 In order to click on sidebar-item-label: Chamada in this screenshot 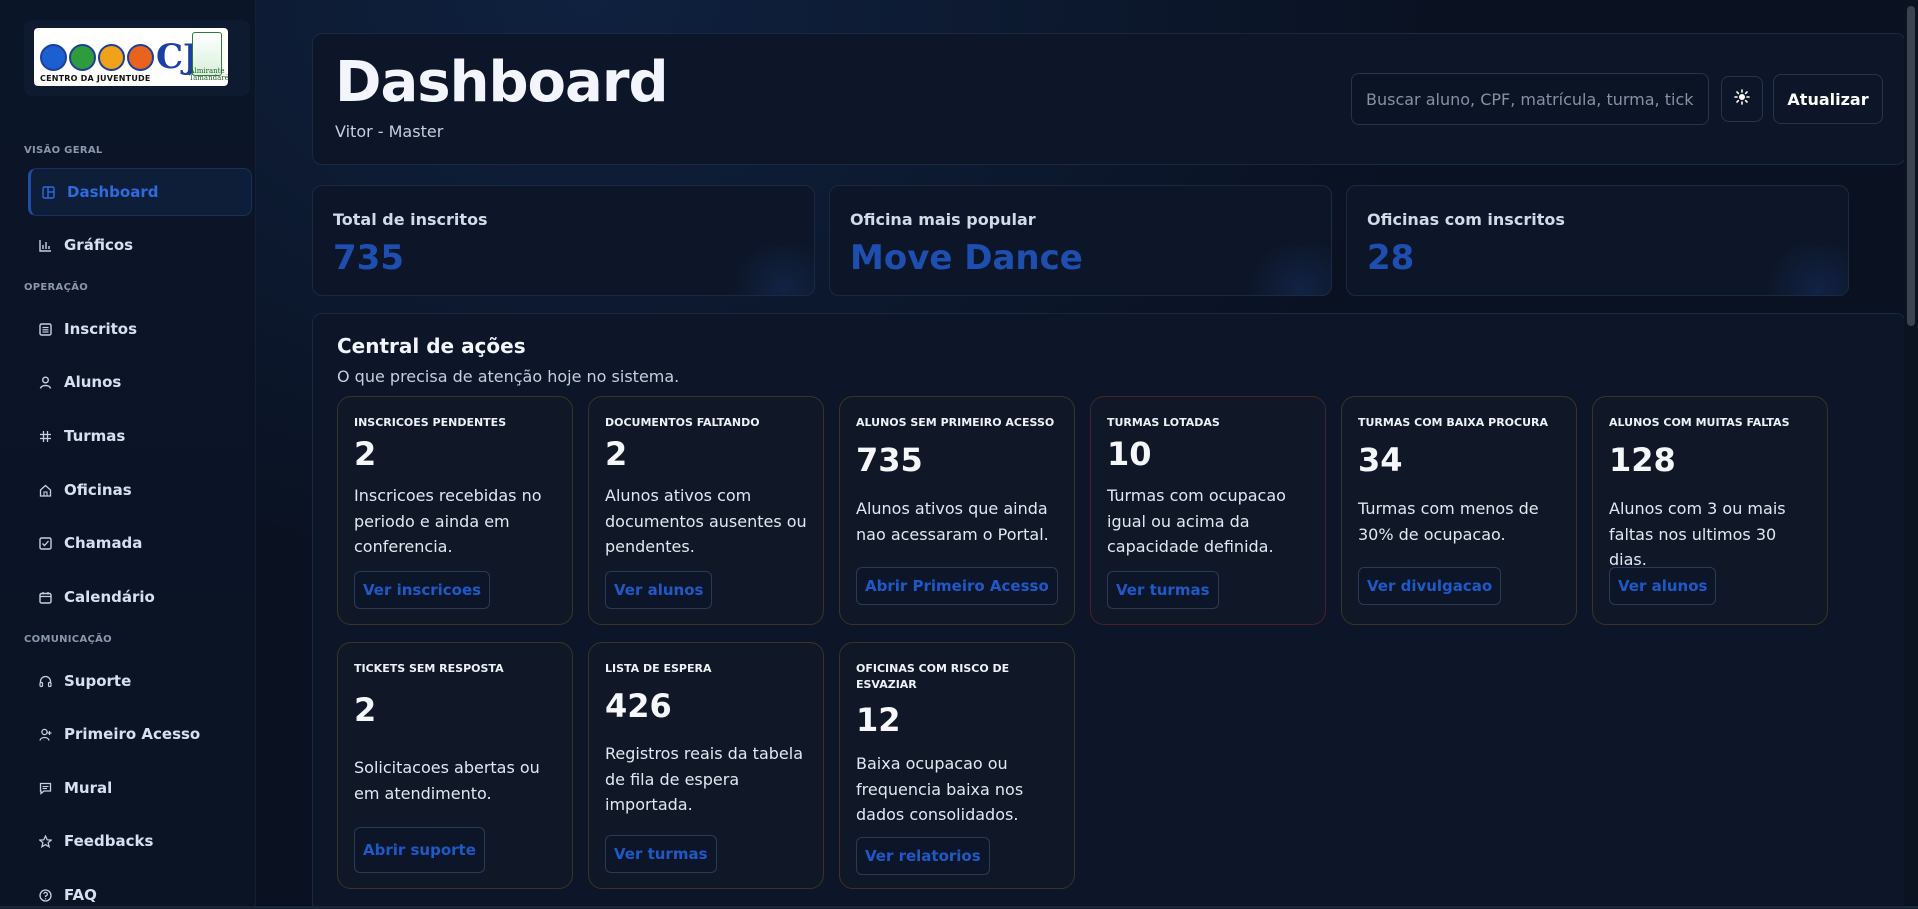, I will do `click(103, 543)`.